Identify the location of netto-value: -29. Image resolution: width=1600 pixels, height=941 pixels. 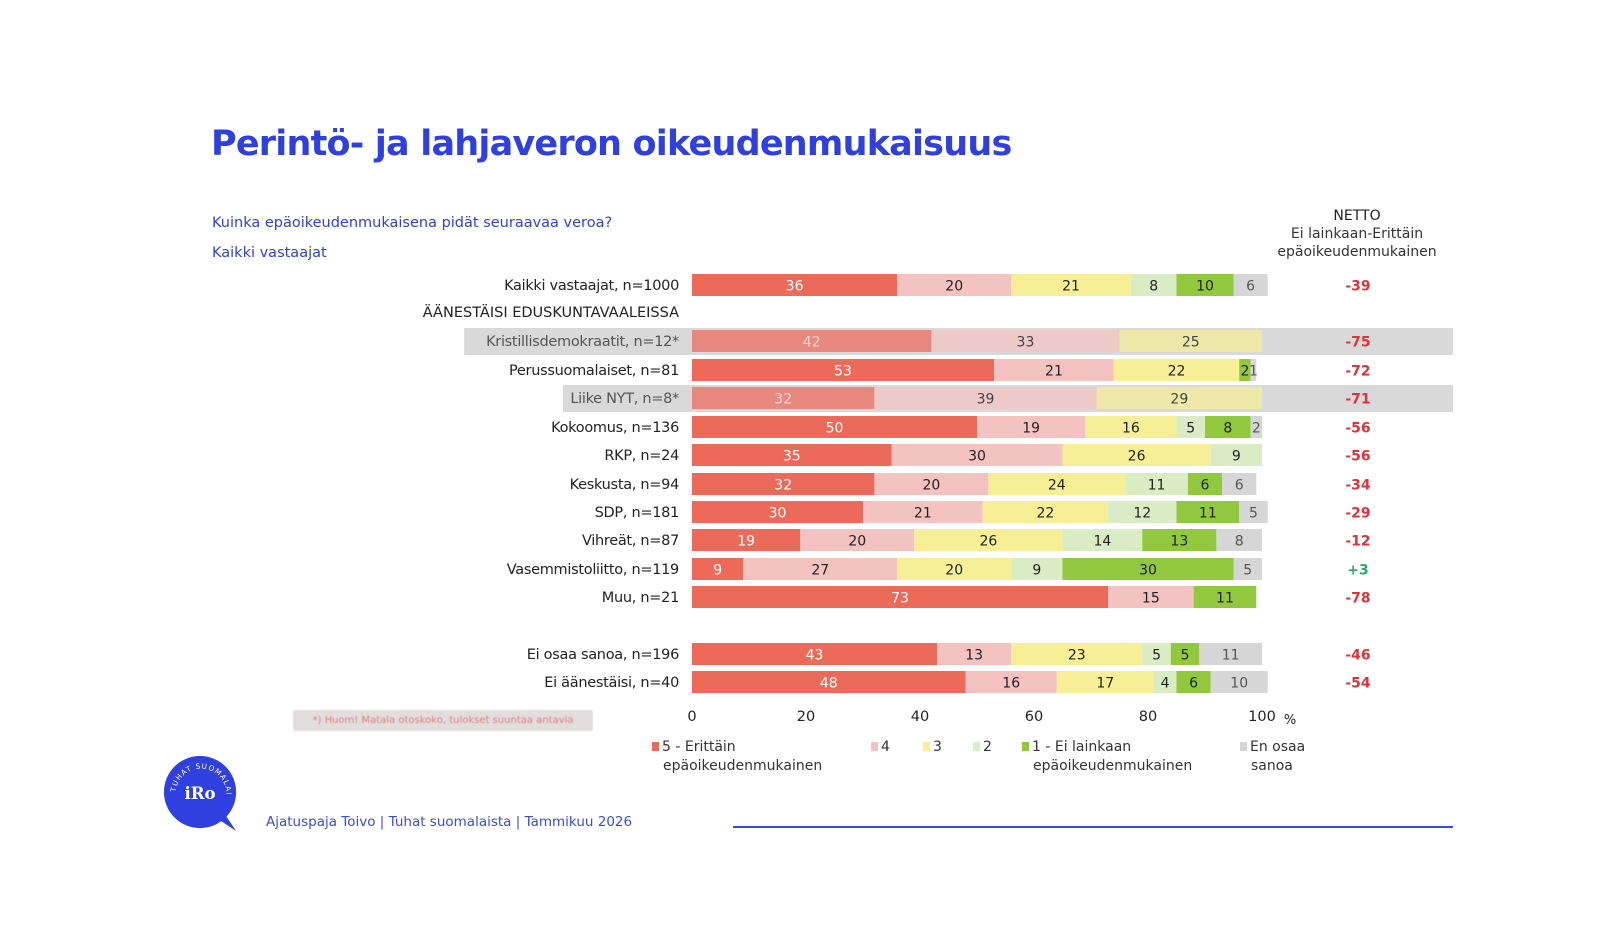
(1357, 514).